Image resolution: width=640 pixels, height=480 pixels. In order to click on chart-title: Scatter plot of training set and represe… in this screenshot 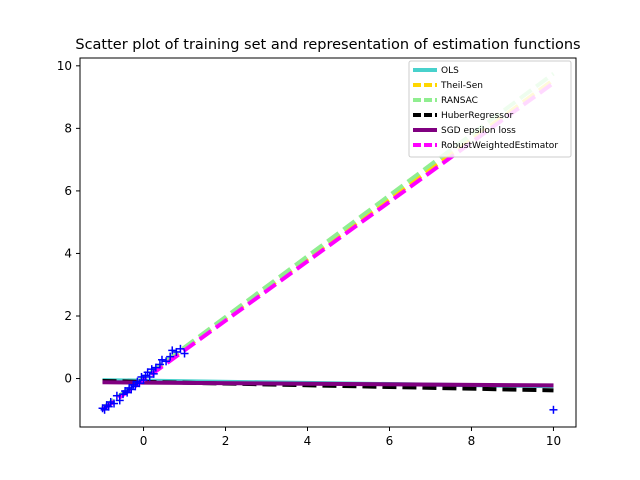, I will do `click(327, 45)`.